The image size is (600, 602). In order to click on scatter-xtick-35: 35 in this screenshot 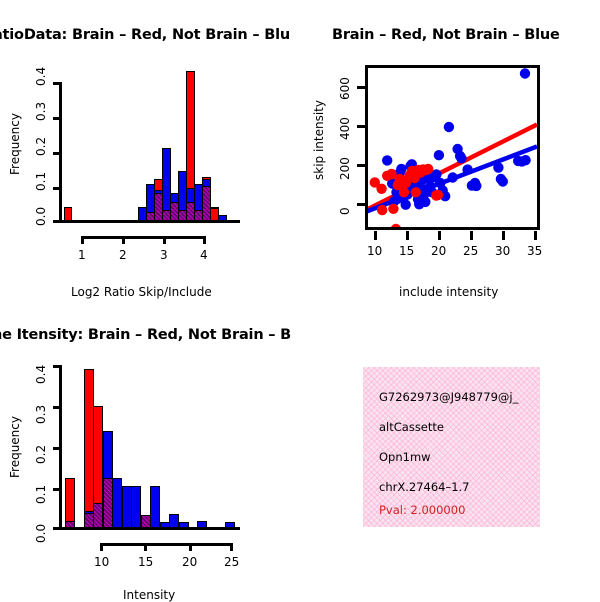, I will do `click(535, 251)`.